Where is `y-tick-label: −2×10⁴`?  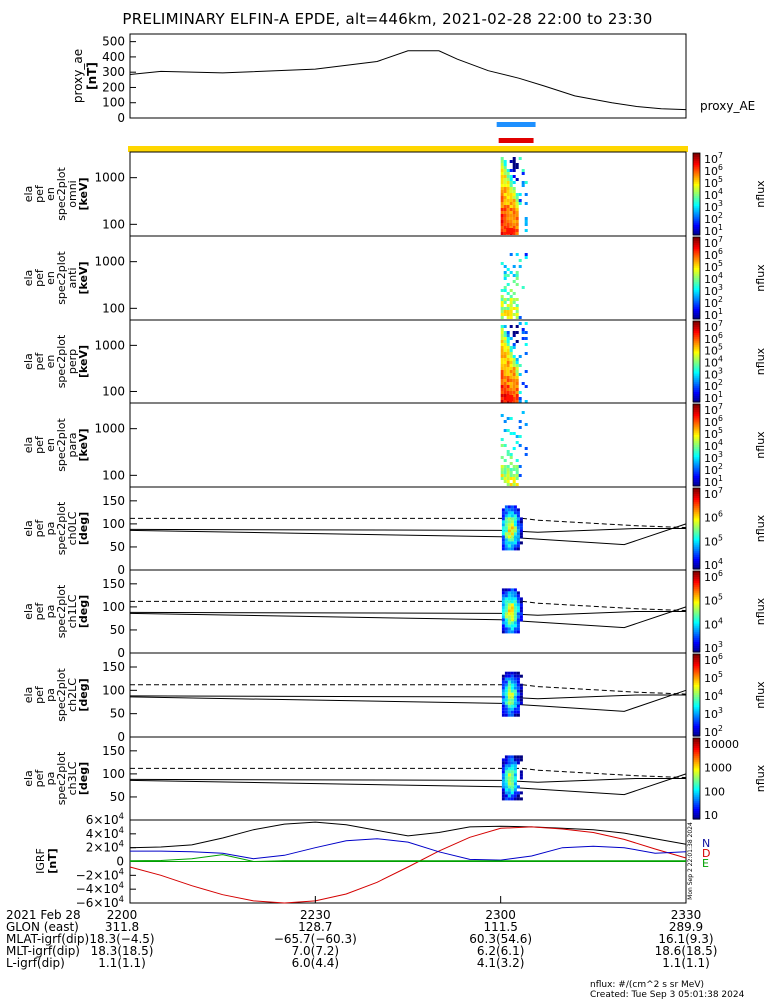
y-tick-label: −2×10⁴ is located at coordinates (100, 874).